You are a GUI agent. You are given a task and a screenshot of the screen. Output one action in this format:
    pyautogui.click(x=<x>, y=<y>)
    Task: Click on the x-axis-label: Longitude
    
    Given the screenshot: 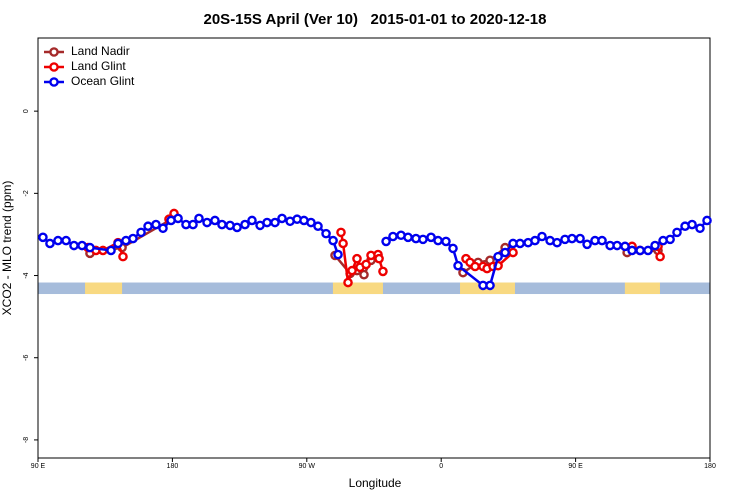 What is the action you would take?
    pyautogui.click(x=375, y=483)
    